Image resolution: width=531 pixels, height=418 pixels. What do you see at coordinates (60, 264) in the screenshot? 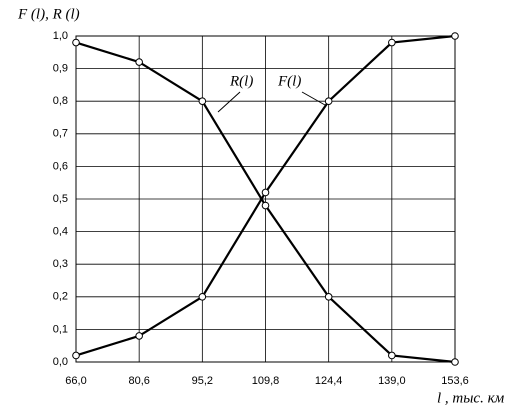
I see `y-tick-label: 0,3` at bounding box center [60, 264].